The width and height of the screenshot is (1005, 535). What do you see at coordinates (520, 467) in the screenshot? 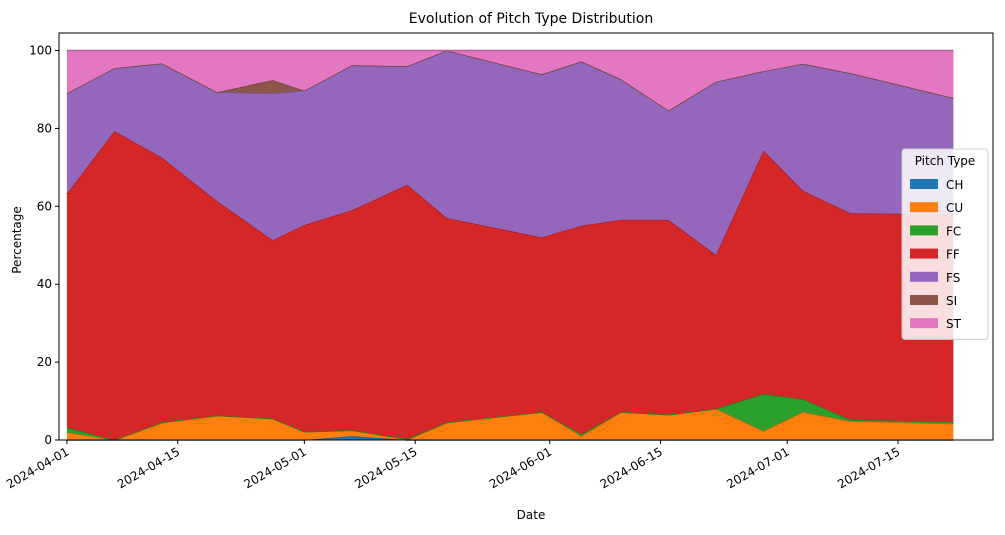
I see `x-tick-label: 2024-06-01` at bounding box center [520, 467].